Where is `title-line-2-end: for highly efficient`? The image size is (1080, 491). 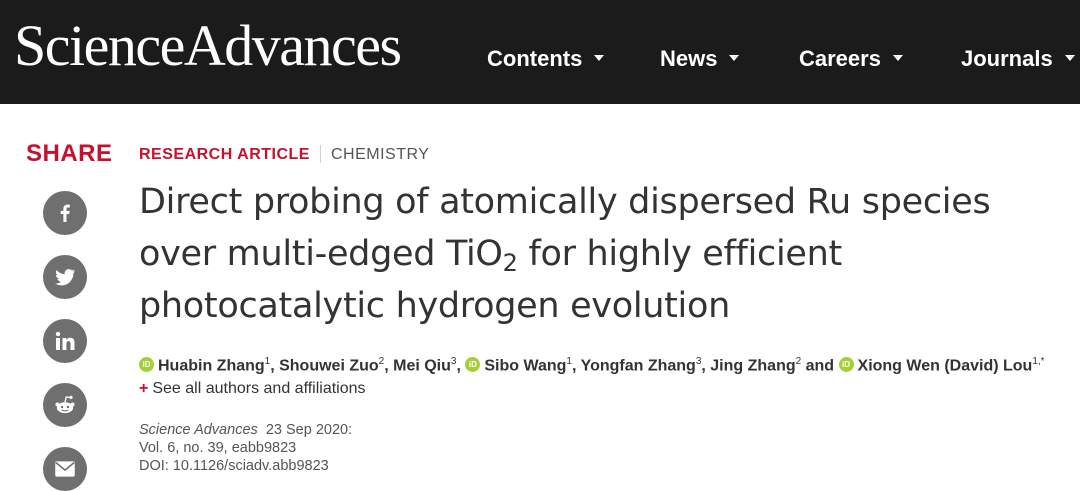 title-line-2-end: for highly efficient is located at coordinates (679, 254).